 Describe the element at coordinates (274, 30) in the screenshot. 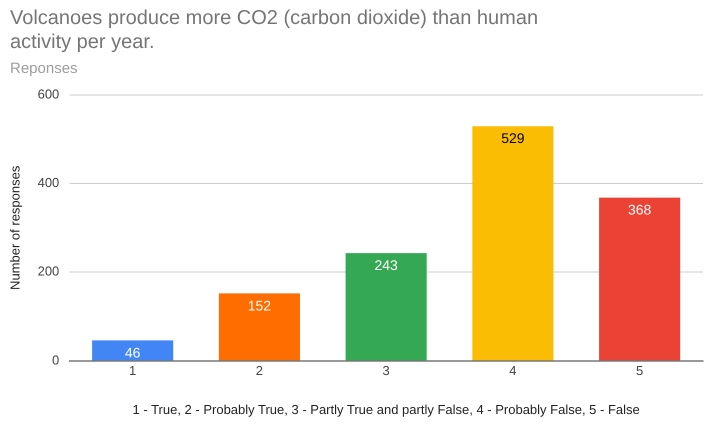

I see `chart-title: Volcanoes produce more CO2 (carbon dioxide) than human activity per year.` at that location.